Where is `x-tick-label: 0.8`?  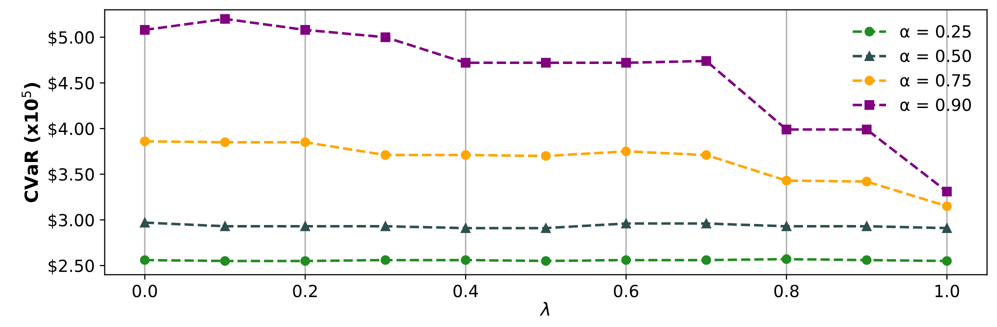
x-tick-label: 0.8 is located at coordinates (786, 291).